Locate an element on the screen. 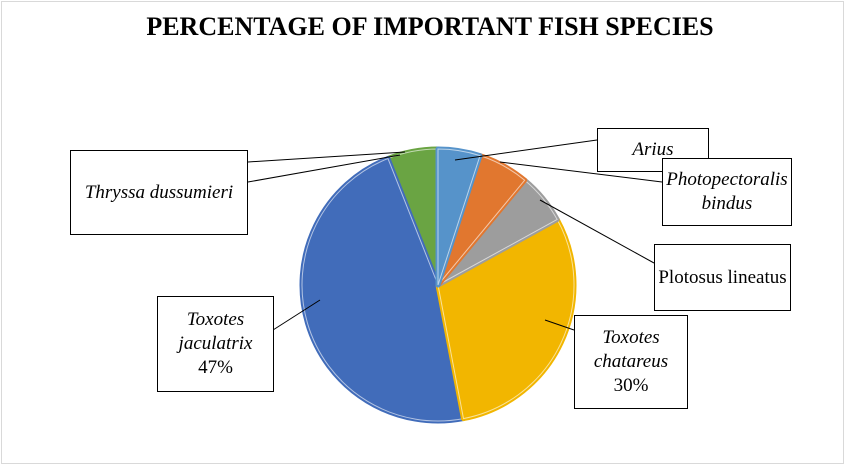 Image resolution: width=851 pixels, height=470 pixels. category-label: Toxotes chatareus is located at coordinates (631, 349).